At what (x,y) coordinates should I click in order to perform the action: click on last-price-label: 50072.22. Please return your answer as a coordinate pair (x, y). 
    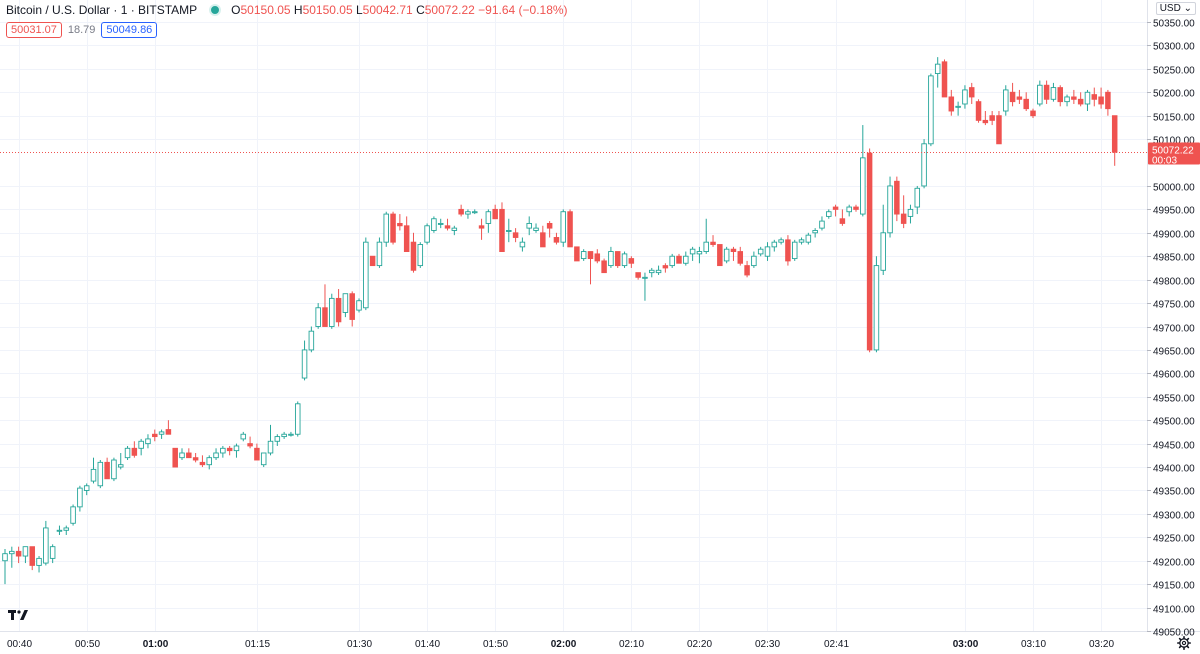
    Looking at the image, I should click on (1173, 151).